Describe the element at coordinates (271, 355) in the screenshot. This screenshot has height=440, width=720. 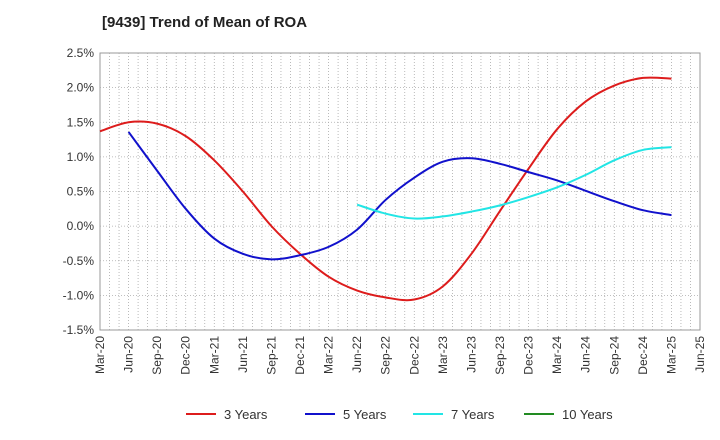
I see `x-tick-label: Sep-21` at that location.